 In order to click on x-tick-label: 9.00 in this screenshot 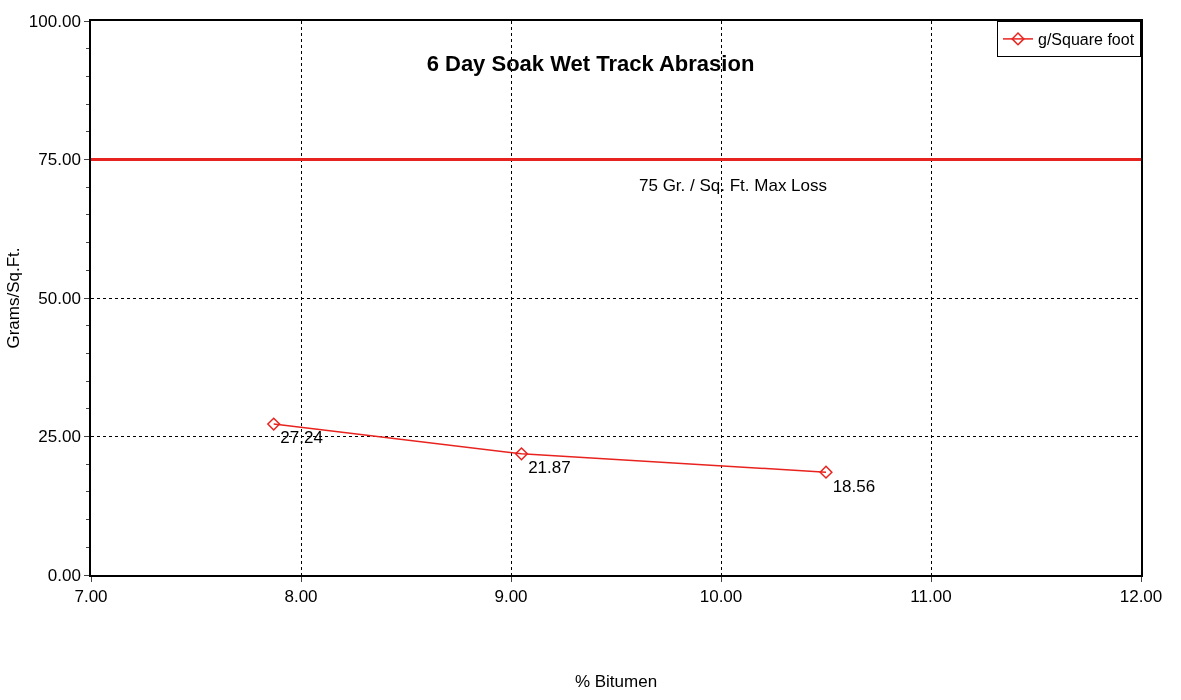, I will do `click(511, 597)`.